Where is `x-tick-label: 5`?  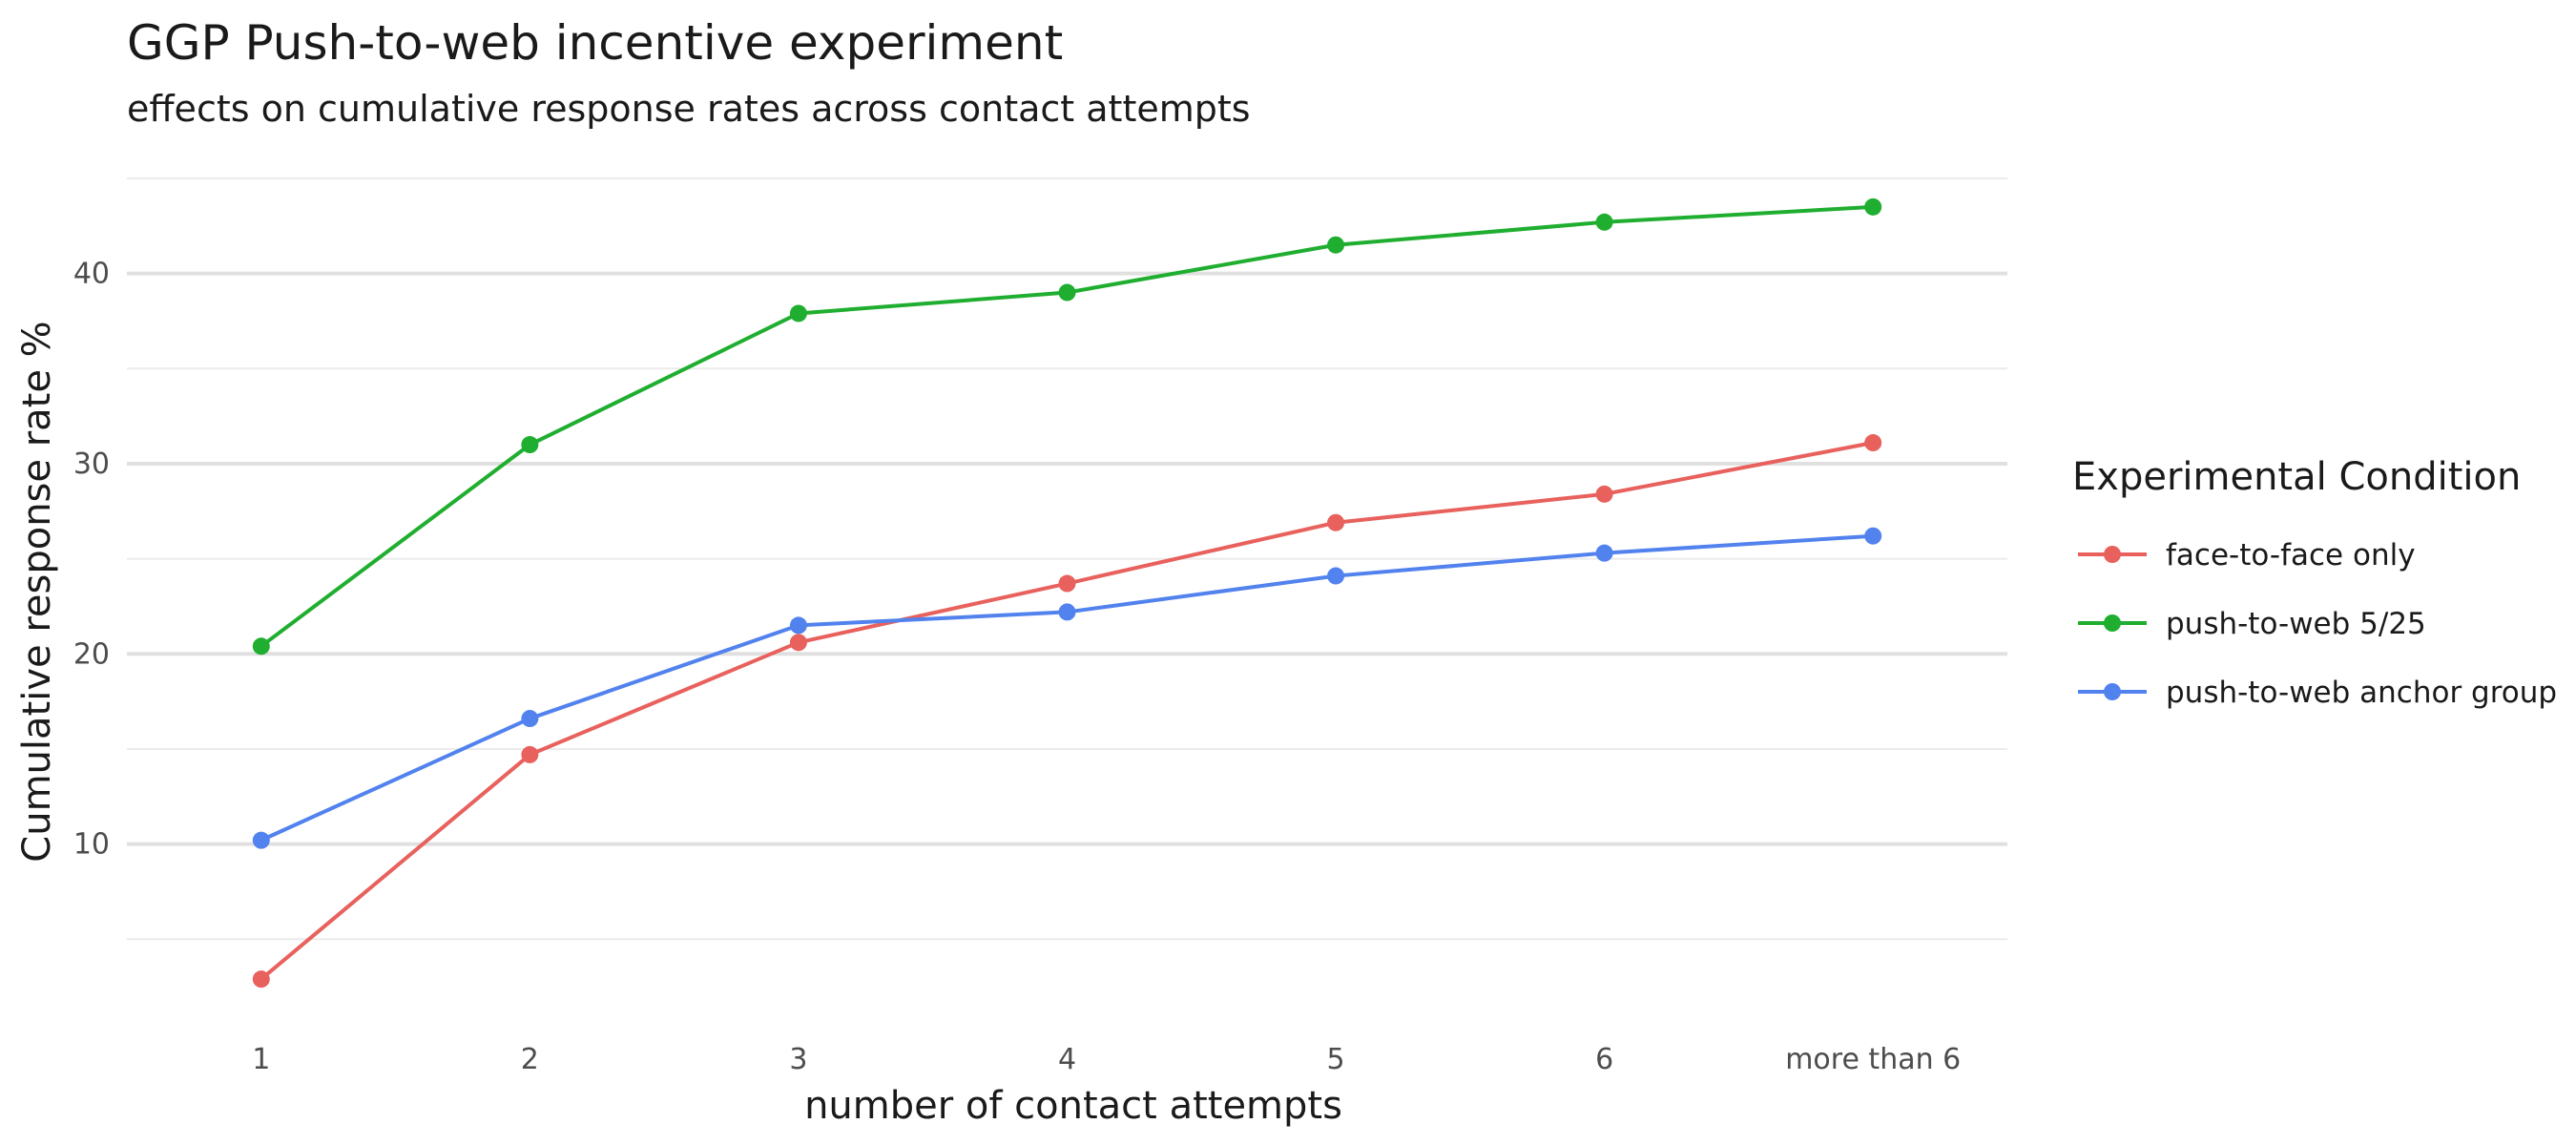 x-tick-label: 5 is located at coordinates (1336, 1060).